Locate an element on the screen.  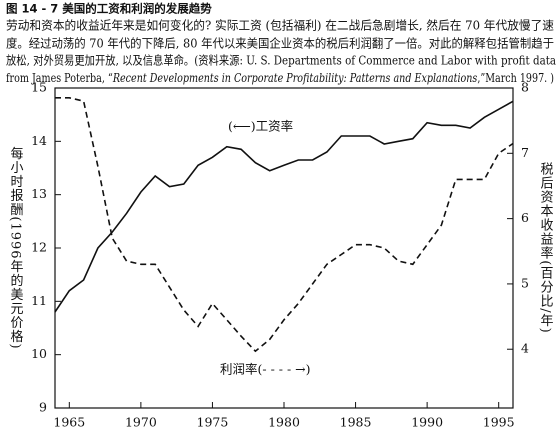
y-tick-label: 10 is located at coordinates (39, 353).